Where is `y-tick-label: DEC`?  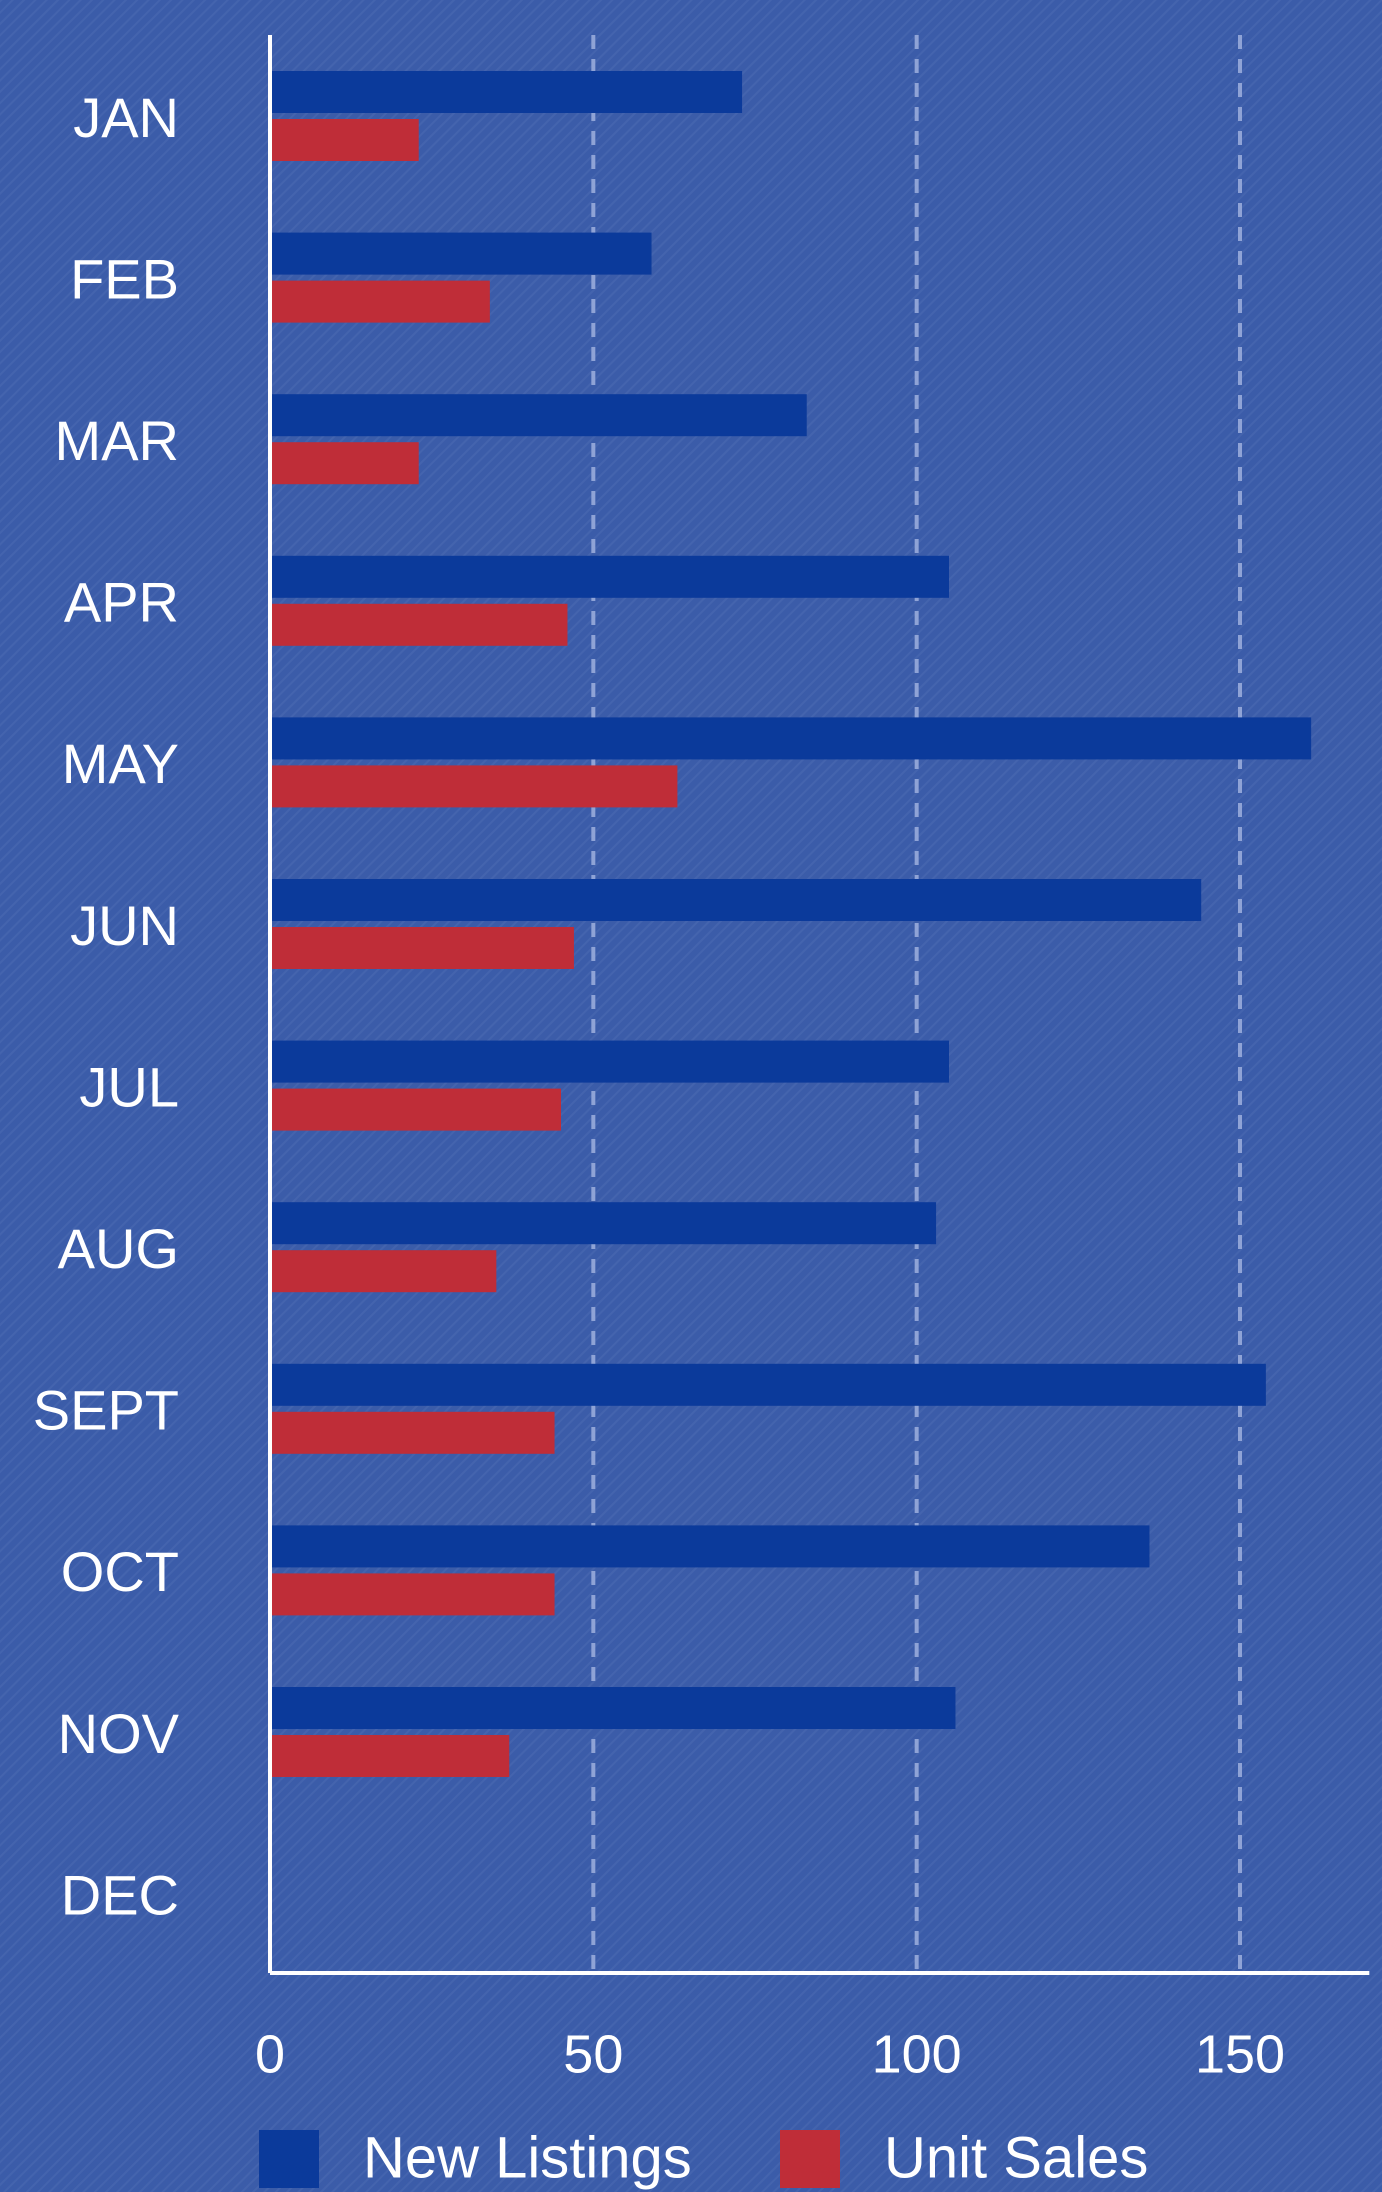
y-tick-label: DEC is located at coordinates (120, 1894).